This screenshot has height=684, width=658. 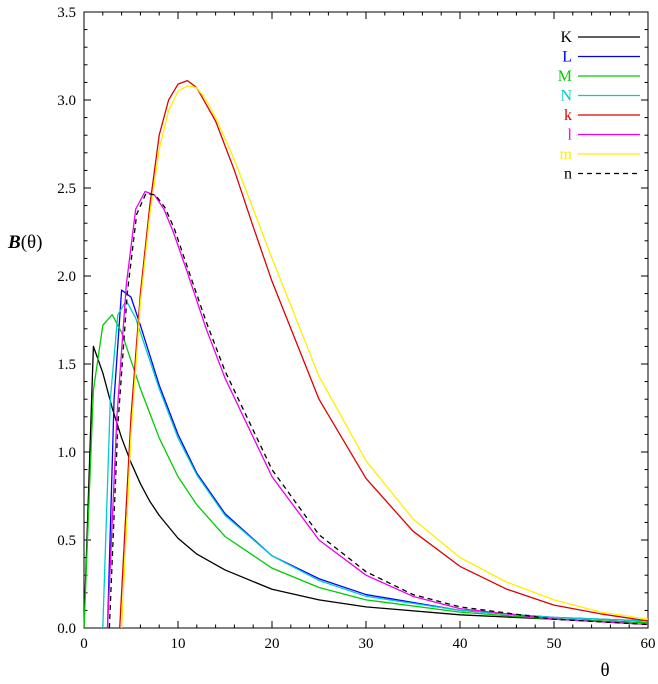 What do you see at coordinates (272, 644) in the screenshot?
I see `x-tick-label: 20` at bounding box center [272, 644].